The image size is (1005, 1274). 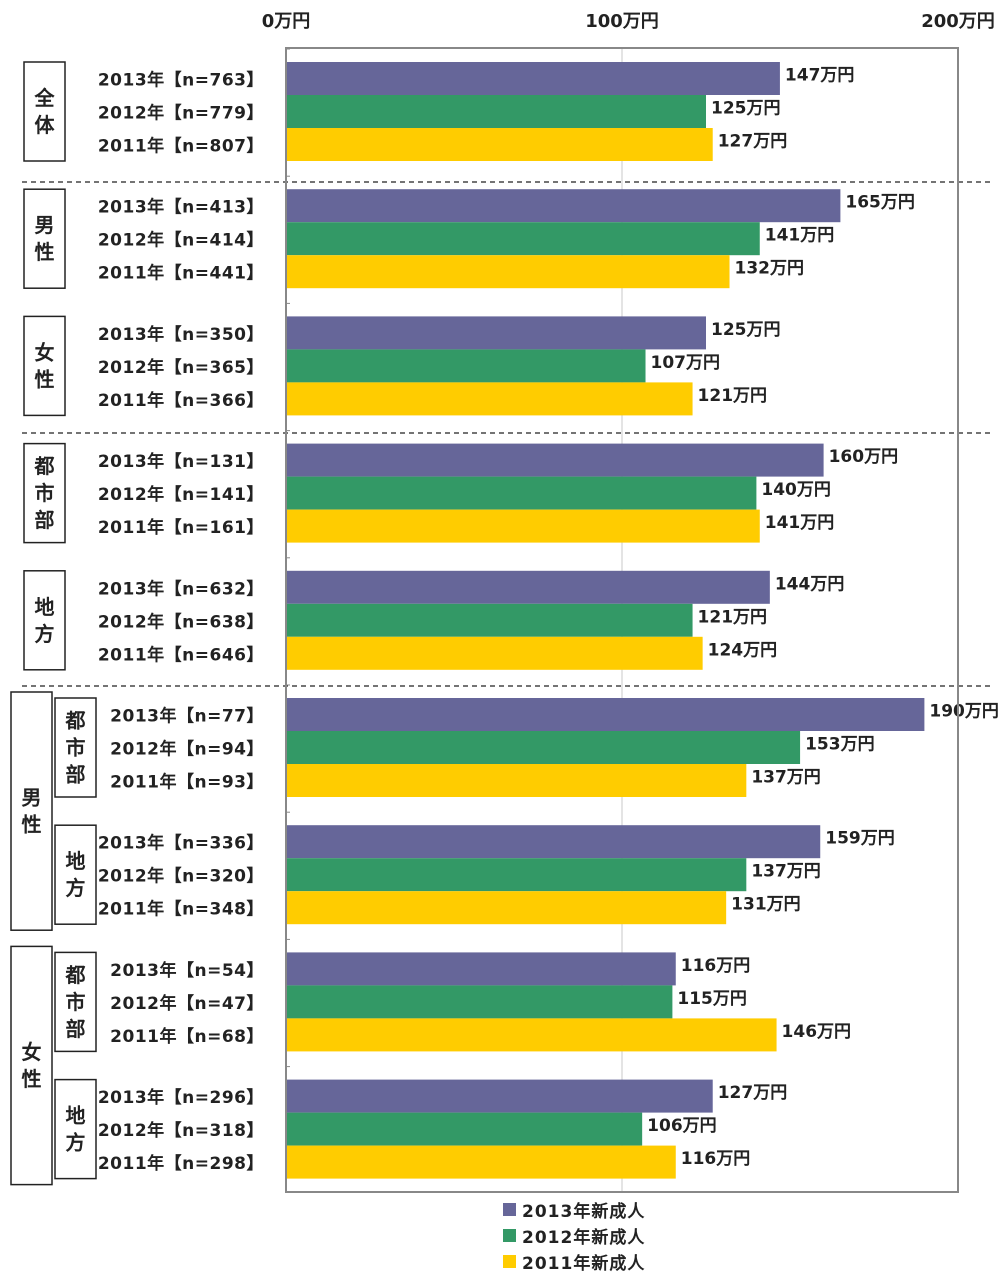 What do you see at coordinates (584, 1211) in the screenshot?
I see `legend-label-2013: 2013年新成人` at bounding box center [584, 1211].